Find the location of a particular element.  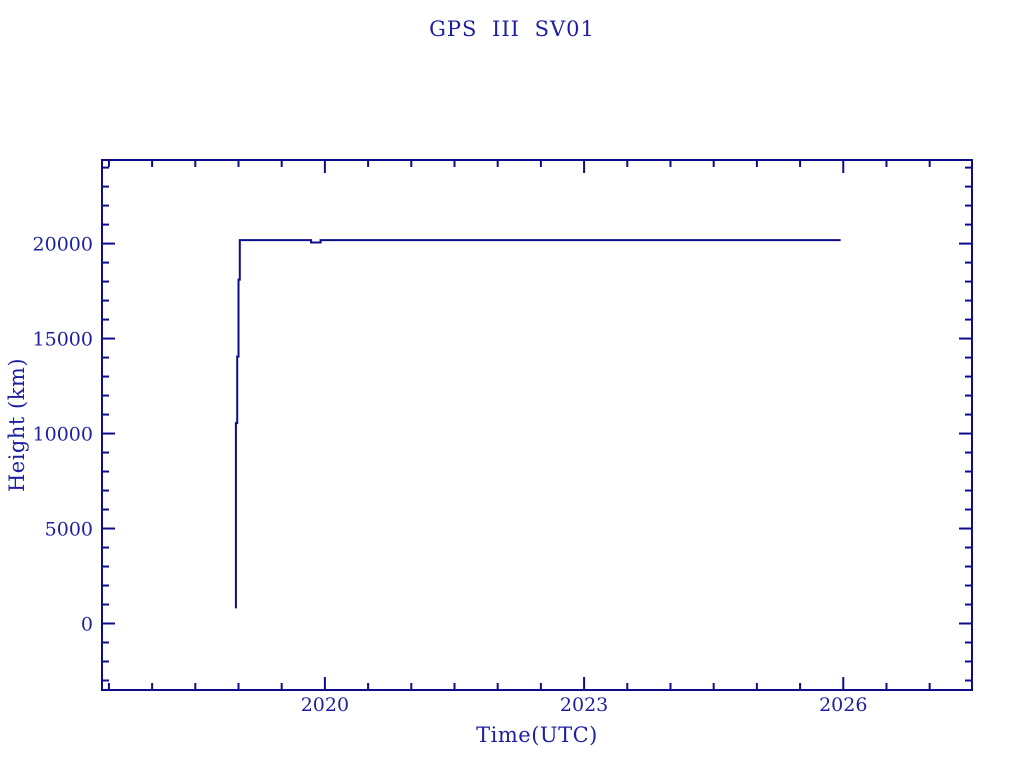

x-tick-label: 2020 is located at coordinates (325, 705).